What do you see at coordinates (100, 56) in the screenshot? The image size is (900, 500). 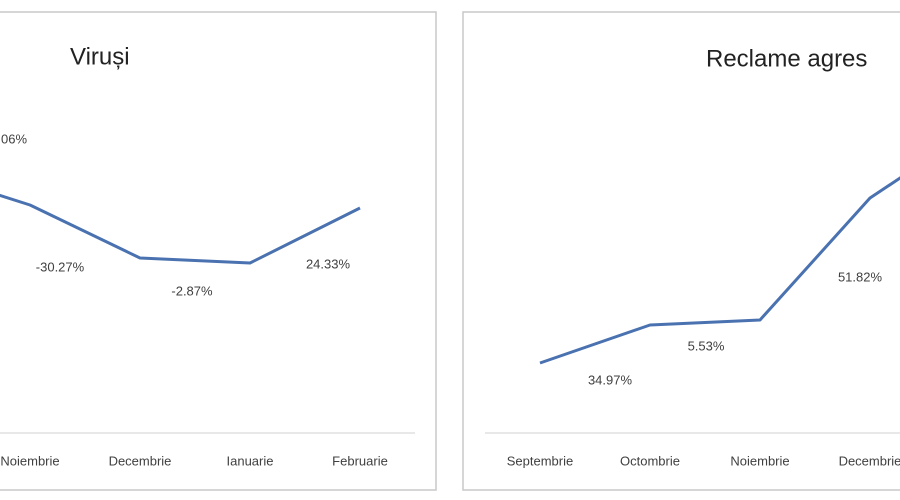 I see `chart-title: Viruși` at bounding box center [100, 56].